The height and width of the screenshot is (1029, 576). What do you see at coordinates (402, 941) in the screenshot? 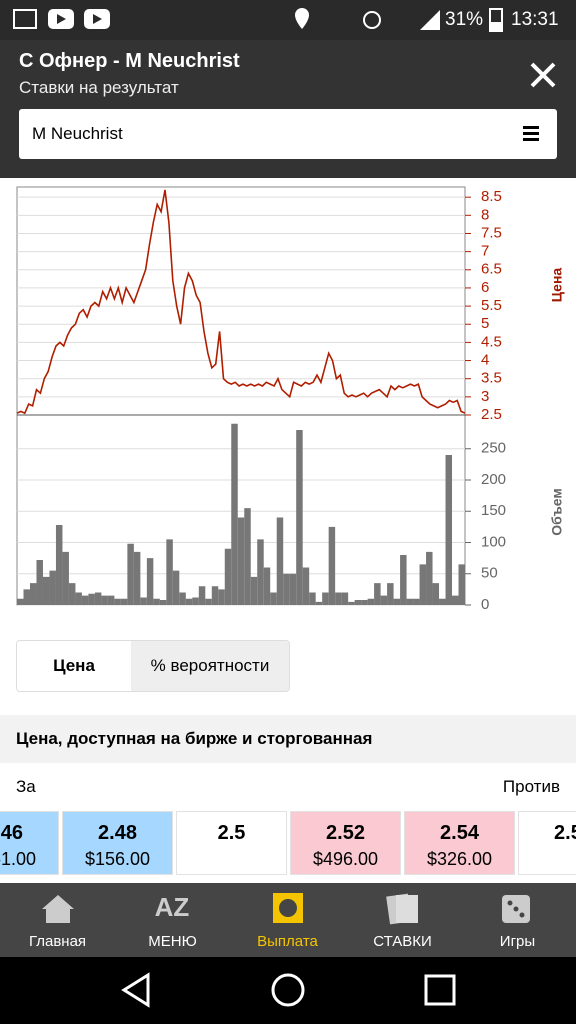
I see `nav-item: СТАВКИ` at bounding box center [402, 941].